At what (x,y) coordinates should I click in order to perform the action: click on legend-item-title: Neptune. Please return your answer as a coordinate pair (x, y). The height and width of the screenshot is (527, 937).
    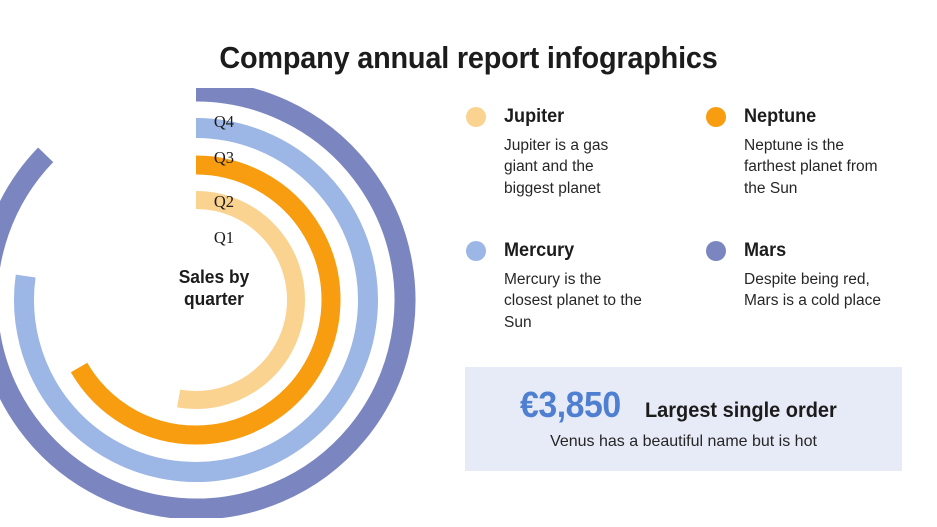
    Looking at the image, I should click on (780, 116).